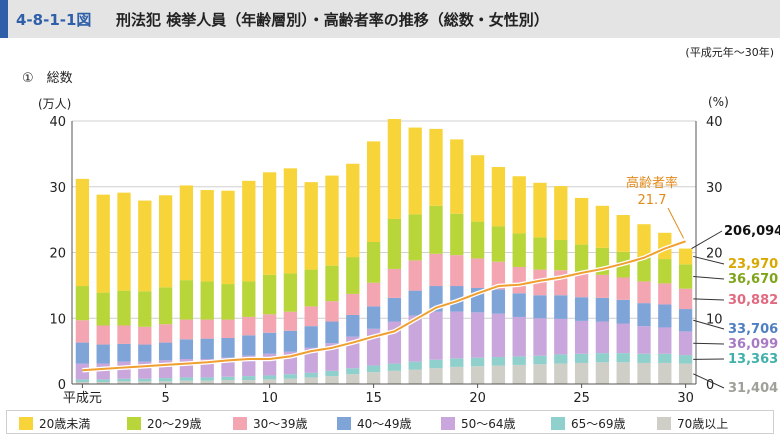  I want to click on y-left-tick-label: 40, so click(57, 122).